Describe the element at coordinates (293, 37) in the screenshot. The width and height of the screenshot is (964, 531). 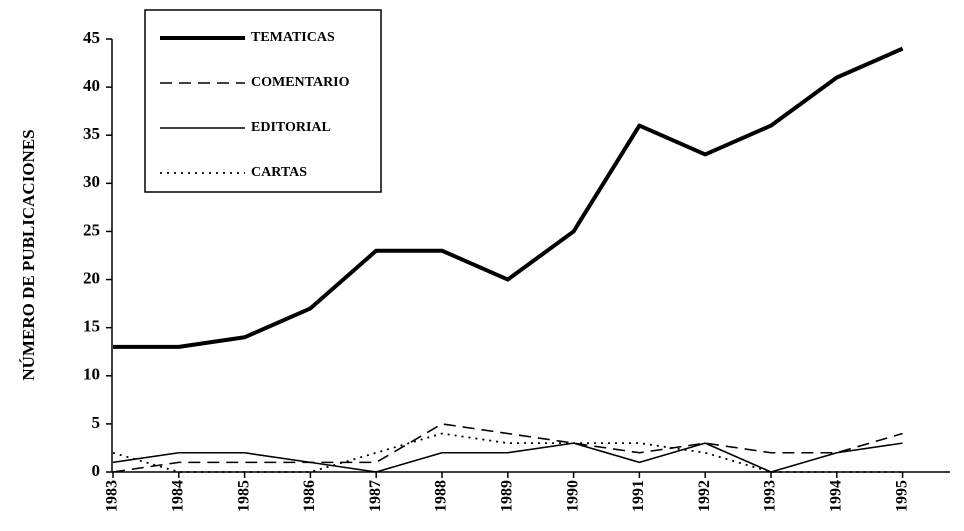
I see `legend-label: TEMATICAS` at that location.